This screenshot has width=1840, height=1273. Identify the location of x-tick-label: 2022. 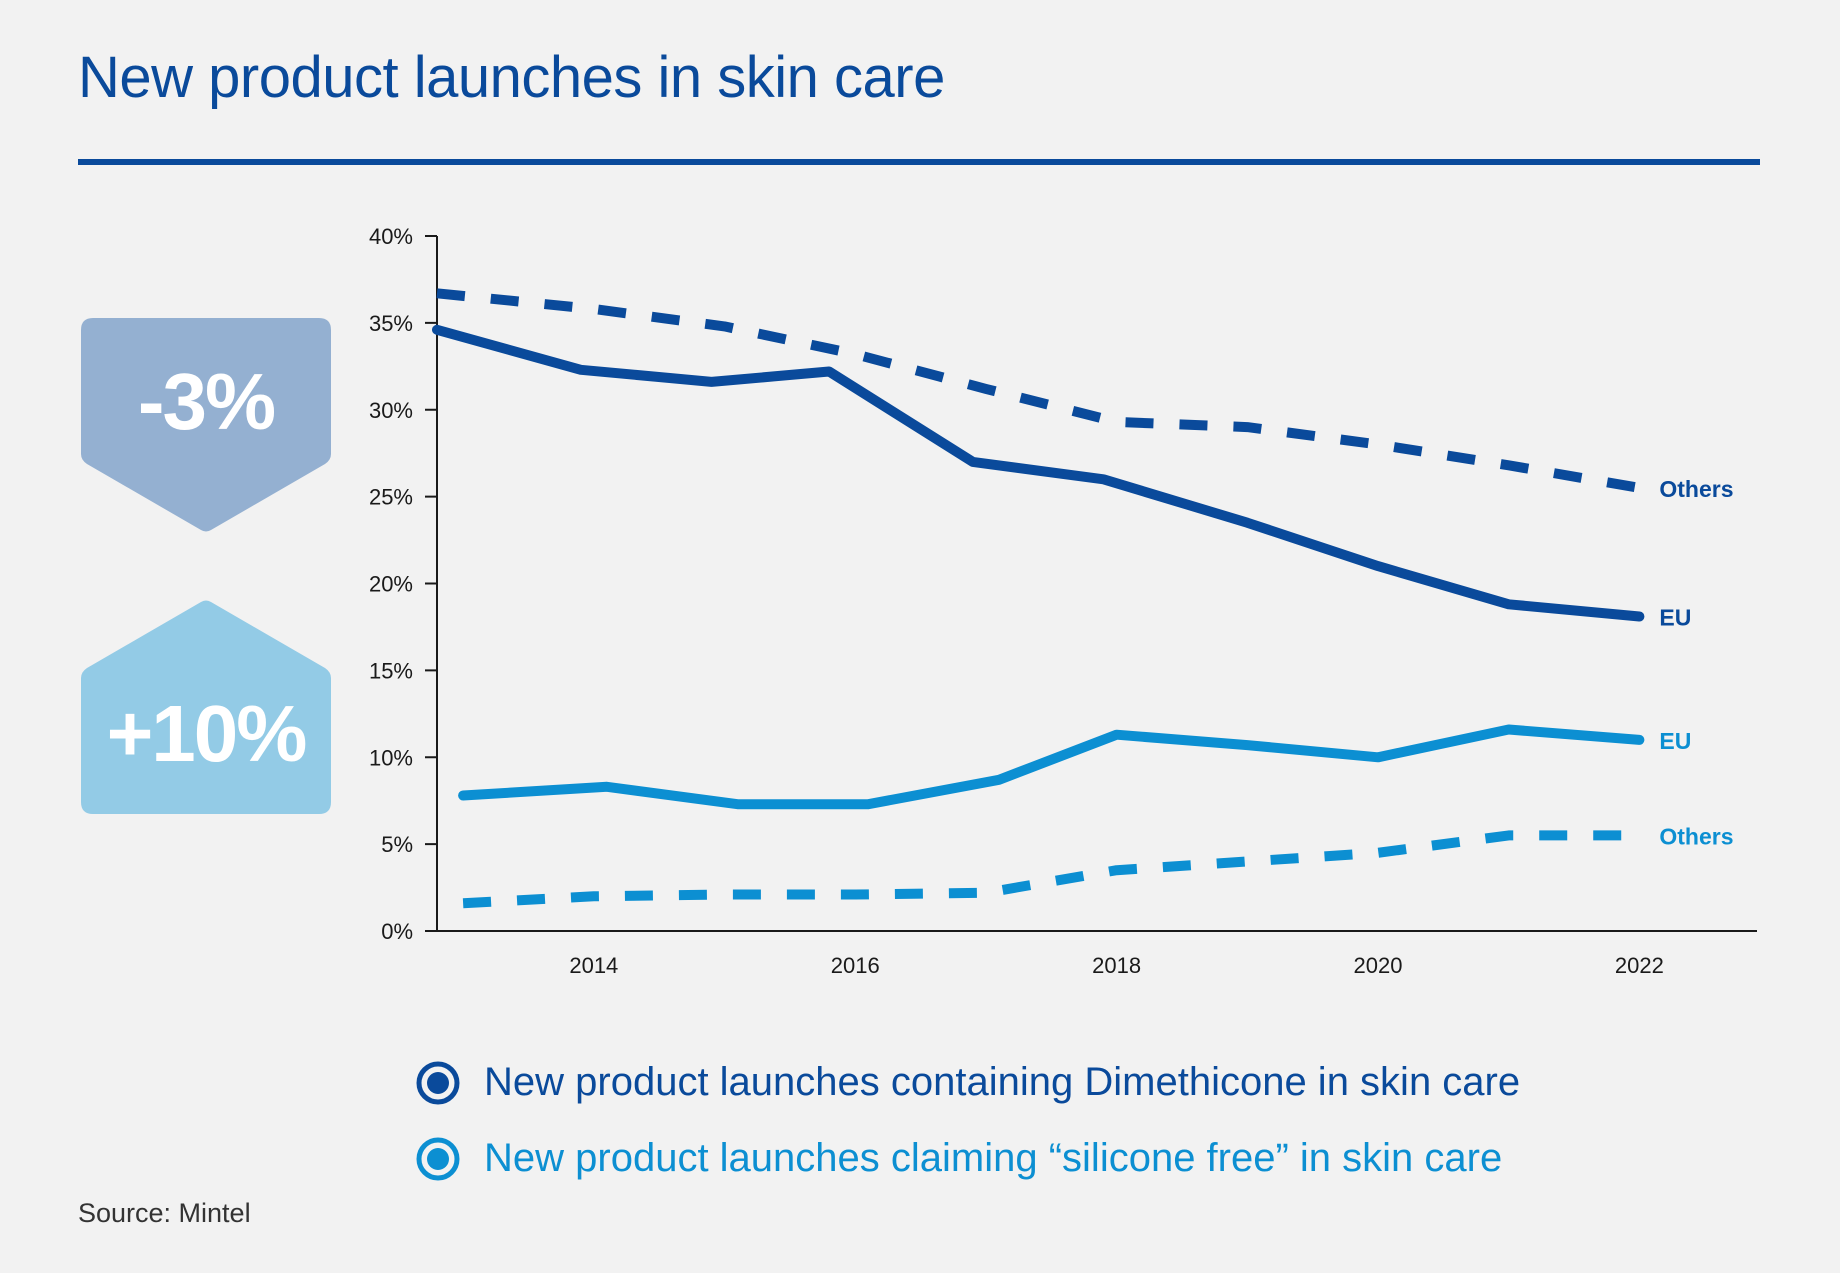
(1639, 965).